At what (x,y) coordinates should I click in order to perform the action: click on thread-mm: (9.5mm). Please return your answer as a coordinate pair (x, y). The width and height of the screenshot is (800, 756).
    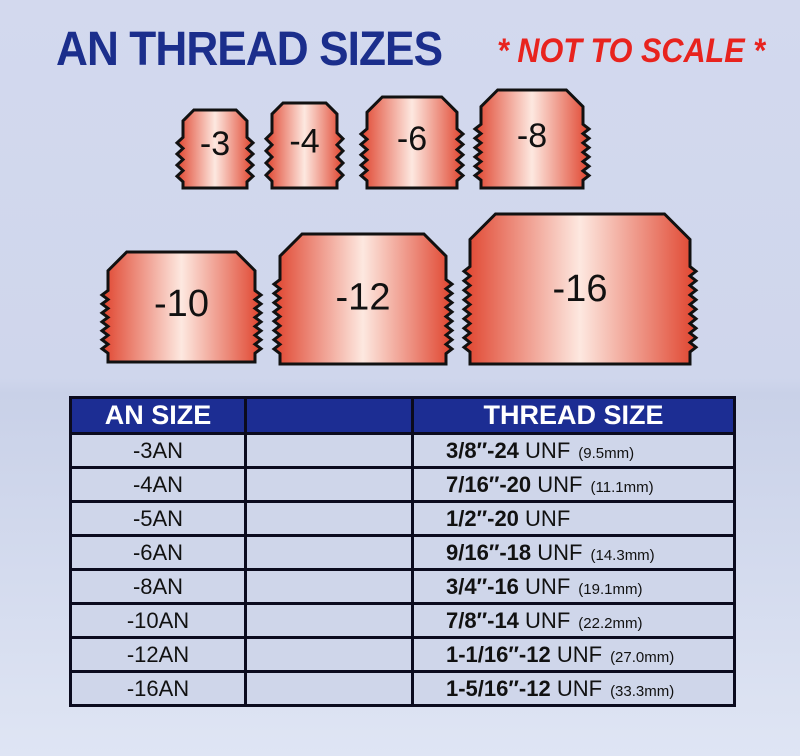
    Looking at the image, I should click on (606, 453).